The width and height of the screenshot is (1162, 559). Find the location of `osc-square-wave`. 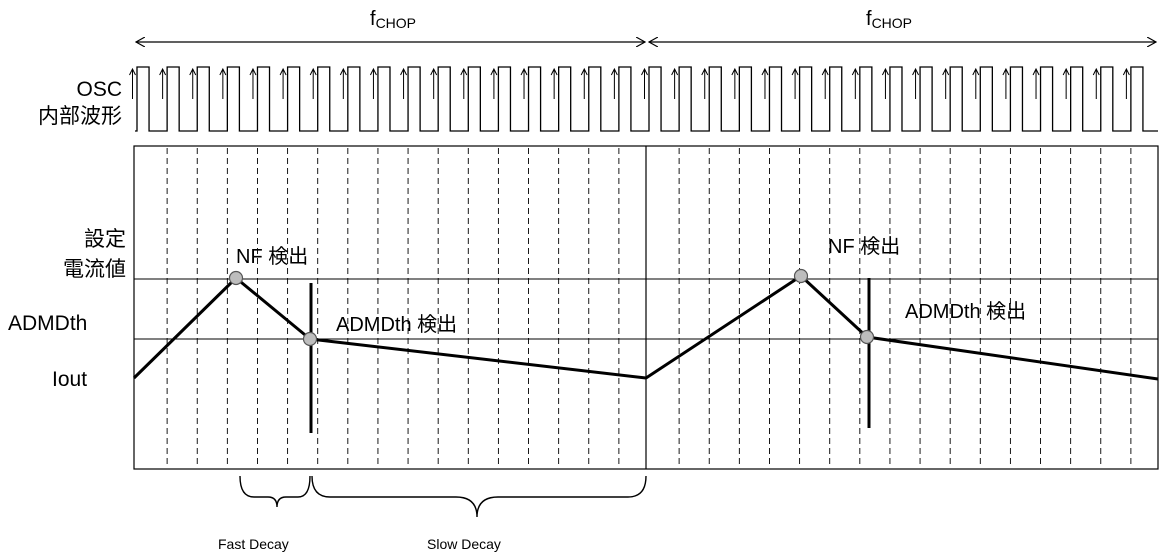

osc-square-wave is located at coordinates (646, 99).